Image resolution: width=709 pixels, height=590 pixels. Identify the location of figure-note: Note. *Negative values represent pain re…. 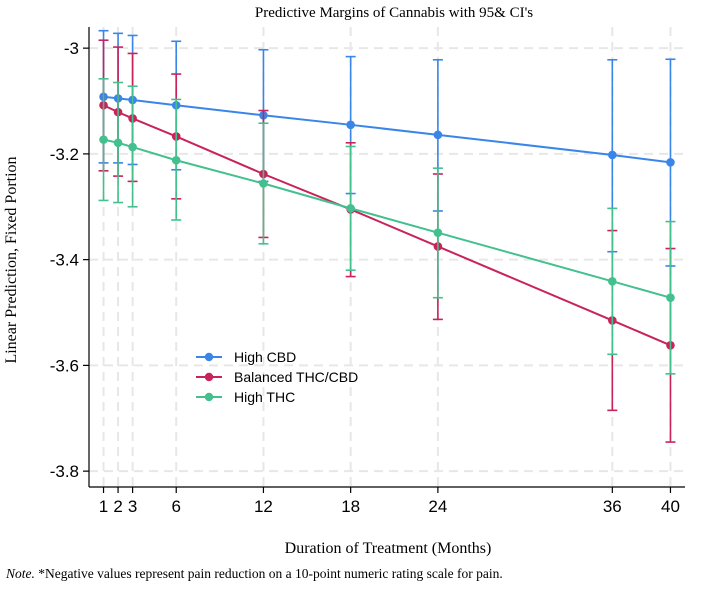
(357, 574).